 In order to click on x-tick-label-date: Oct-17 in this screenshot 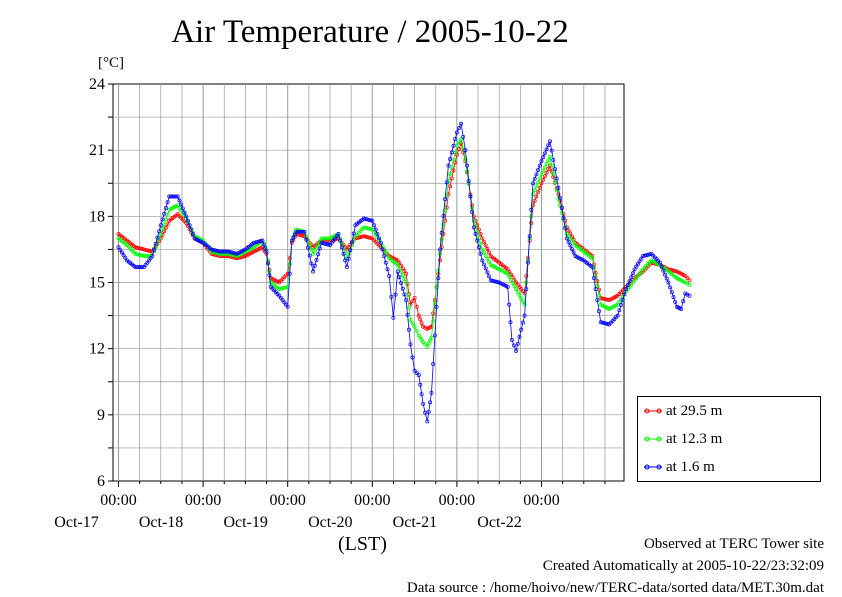, I will do `click(76, 522)`.